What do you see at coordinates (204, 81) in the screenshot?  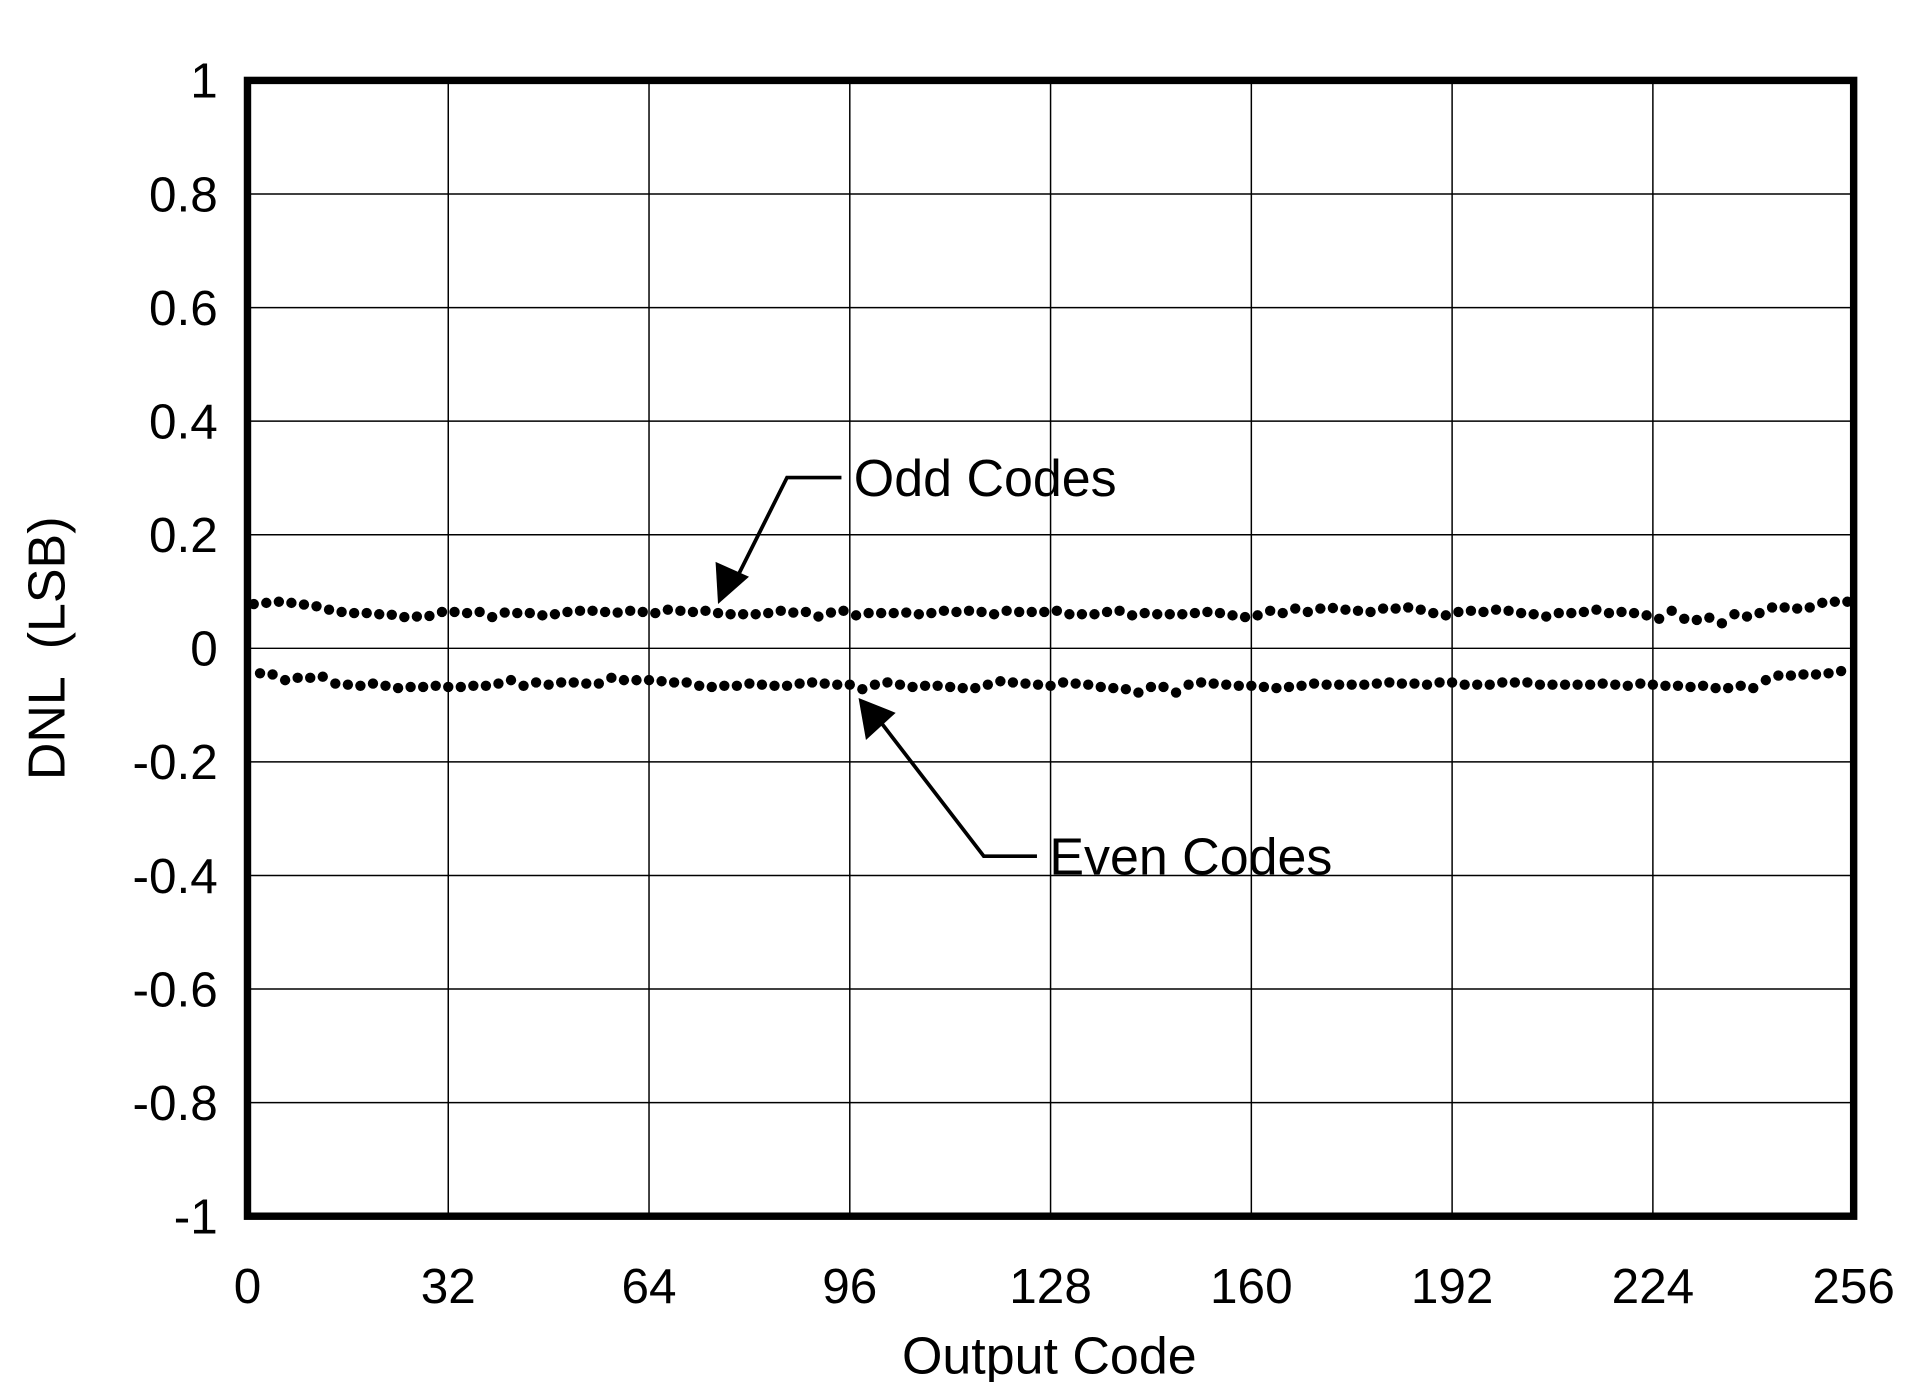 I see `y-tick-label: 1` at bounding box center [204, 81].